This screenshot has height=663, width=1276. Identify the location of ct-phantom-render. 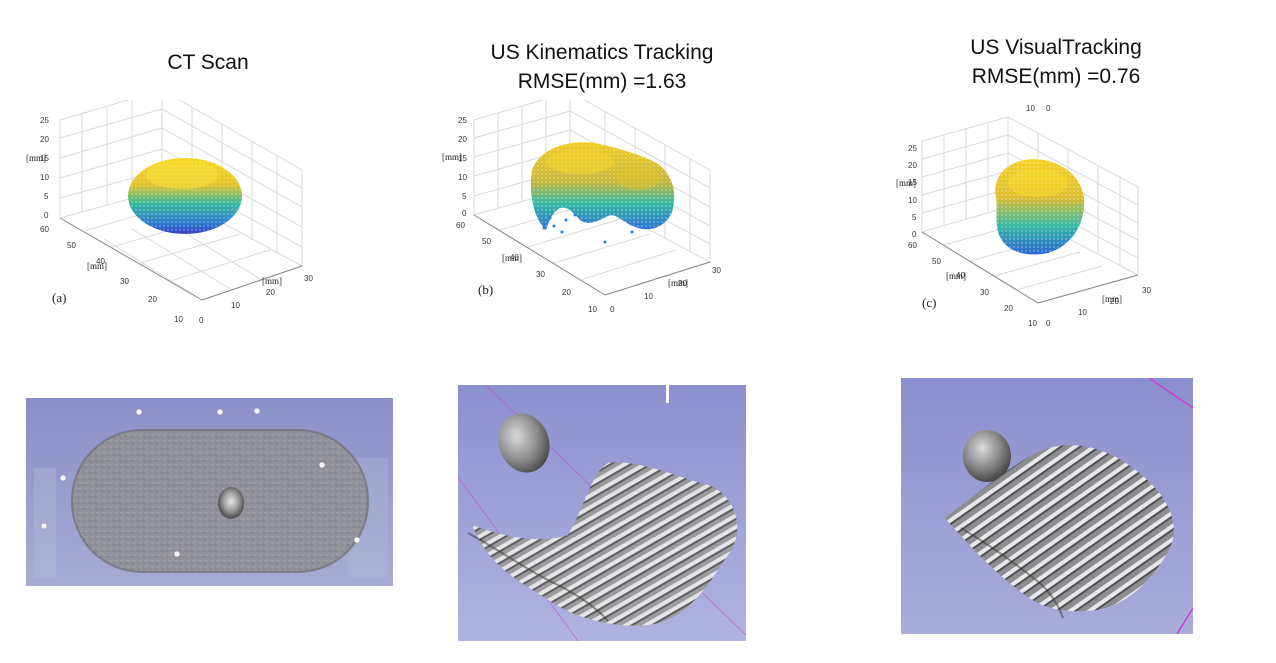
(209, 492).